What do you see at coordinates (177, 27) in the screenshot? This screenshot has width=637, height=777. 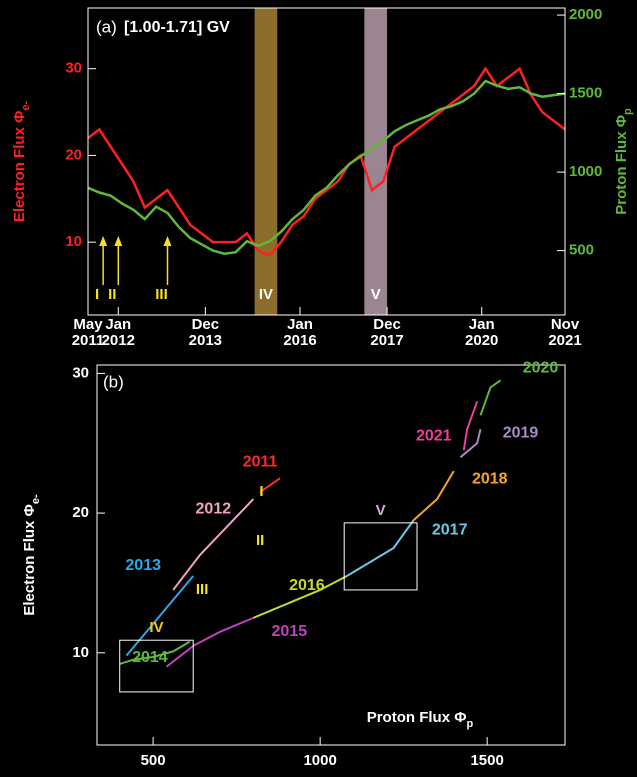 I see `panel-subtitle: [1.00-1.71] GV` at bounding box center [177, 27].